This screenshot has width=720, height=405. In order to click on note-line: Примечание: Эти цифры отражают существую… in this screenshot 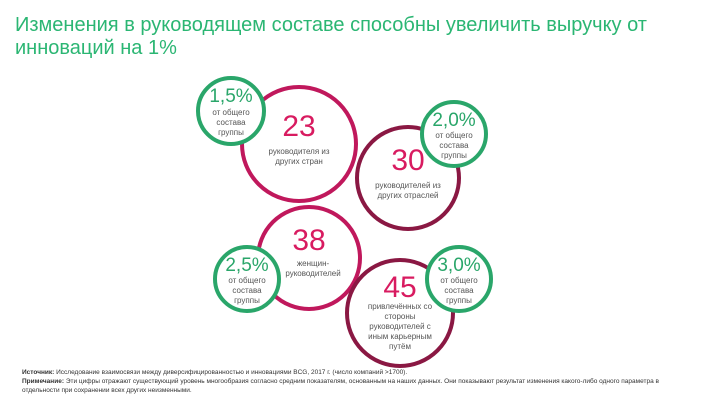, I will do `click(352, 386)`.